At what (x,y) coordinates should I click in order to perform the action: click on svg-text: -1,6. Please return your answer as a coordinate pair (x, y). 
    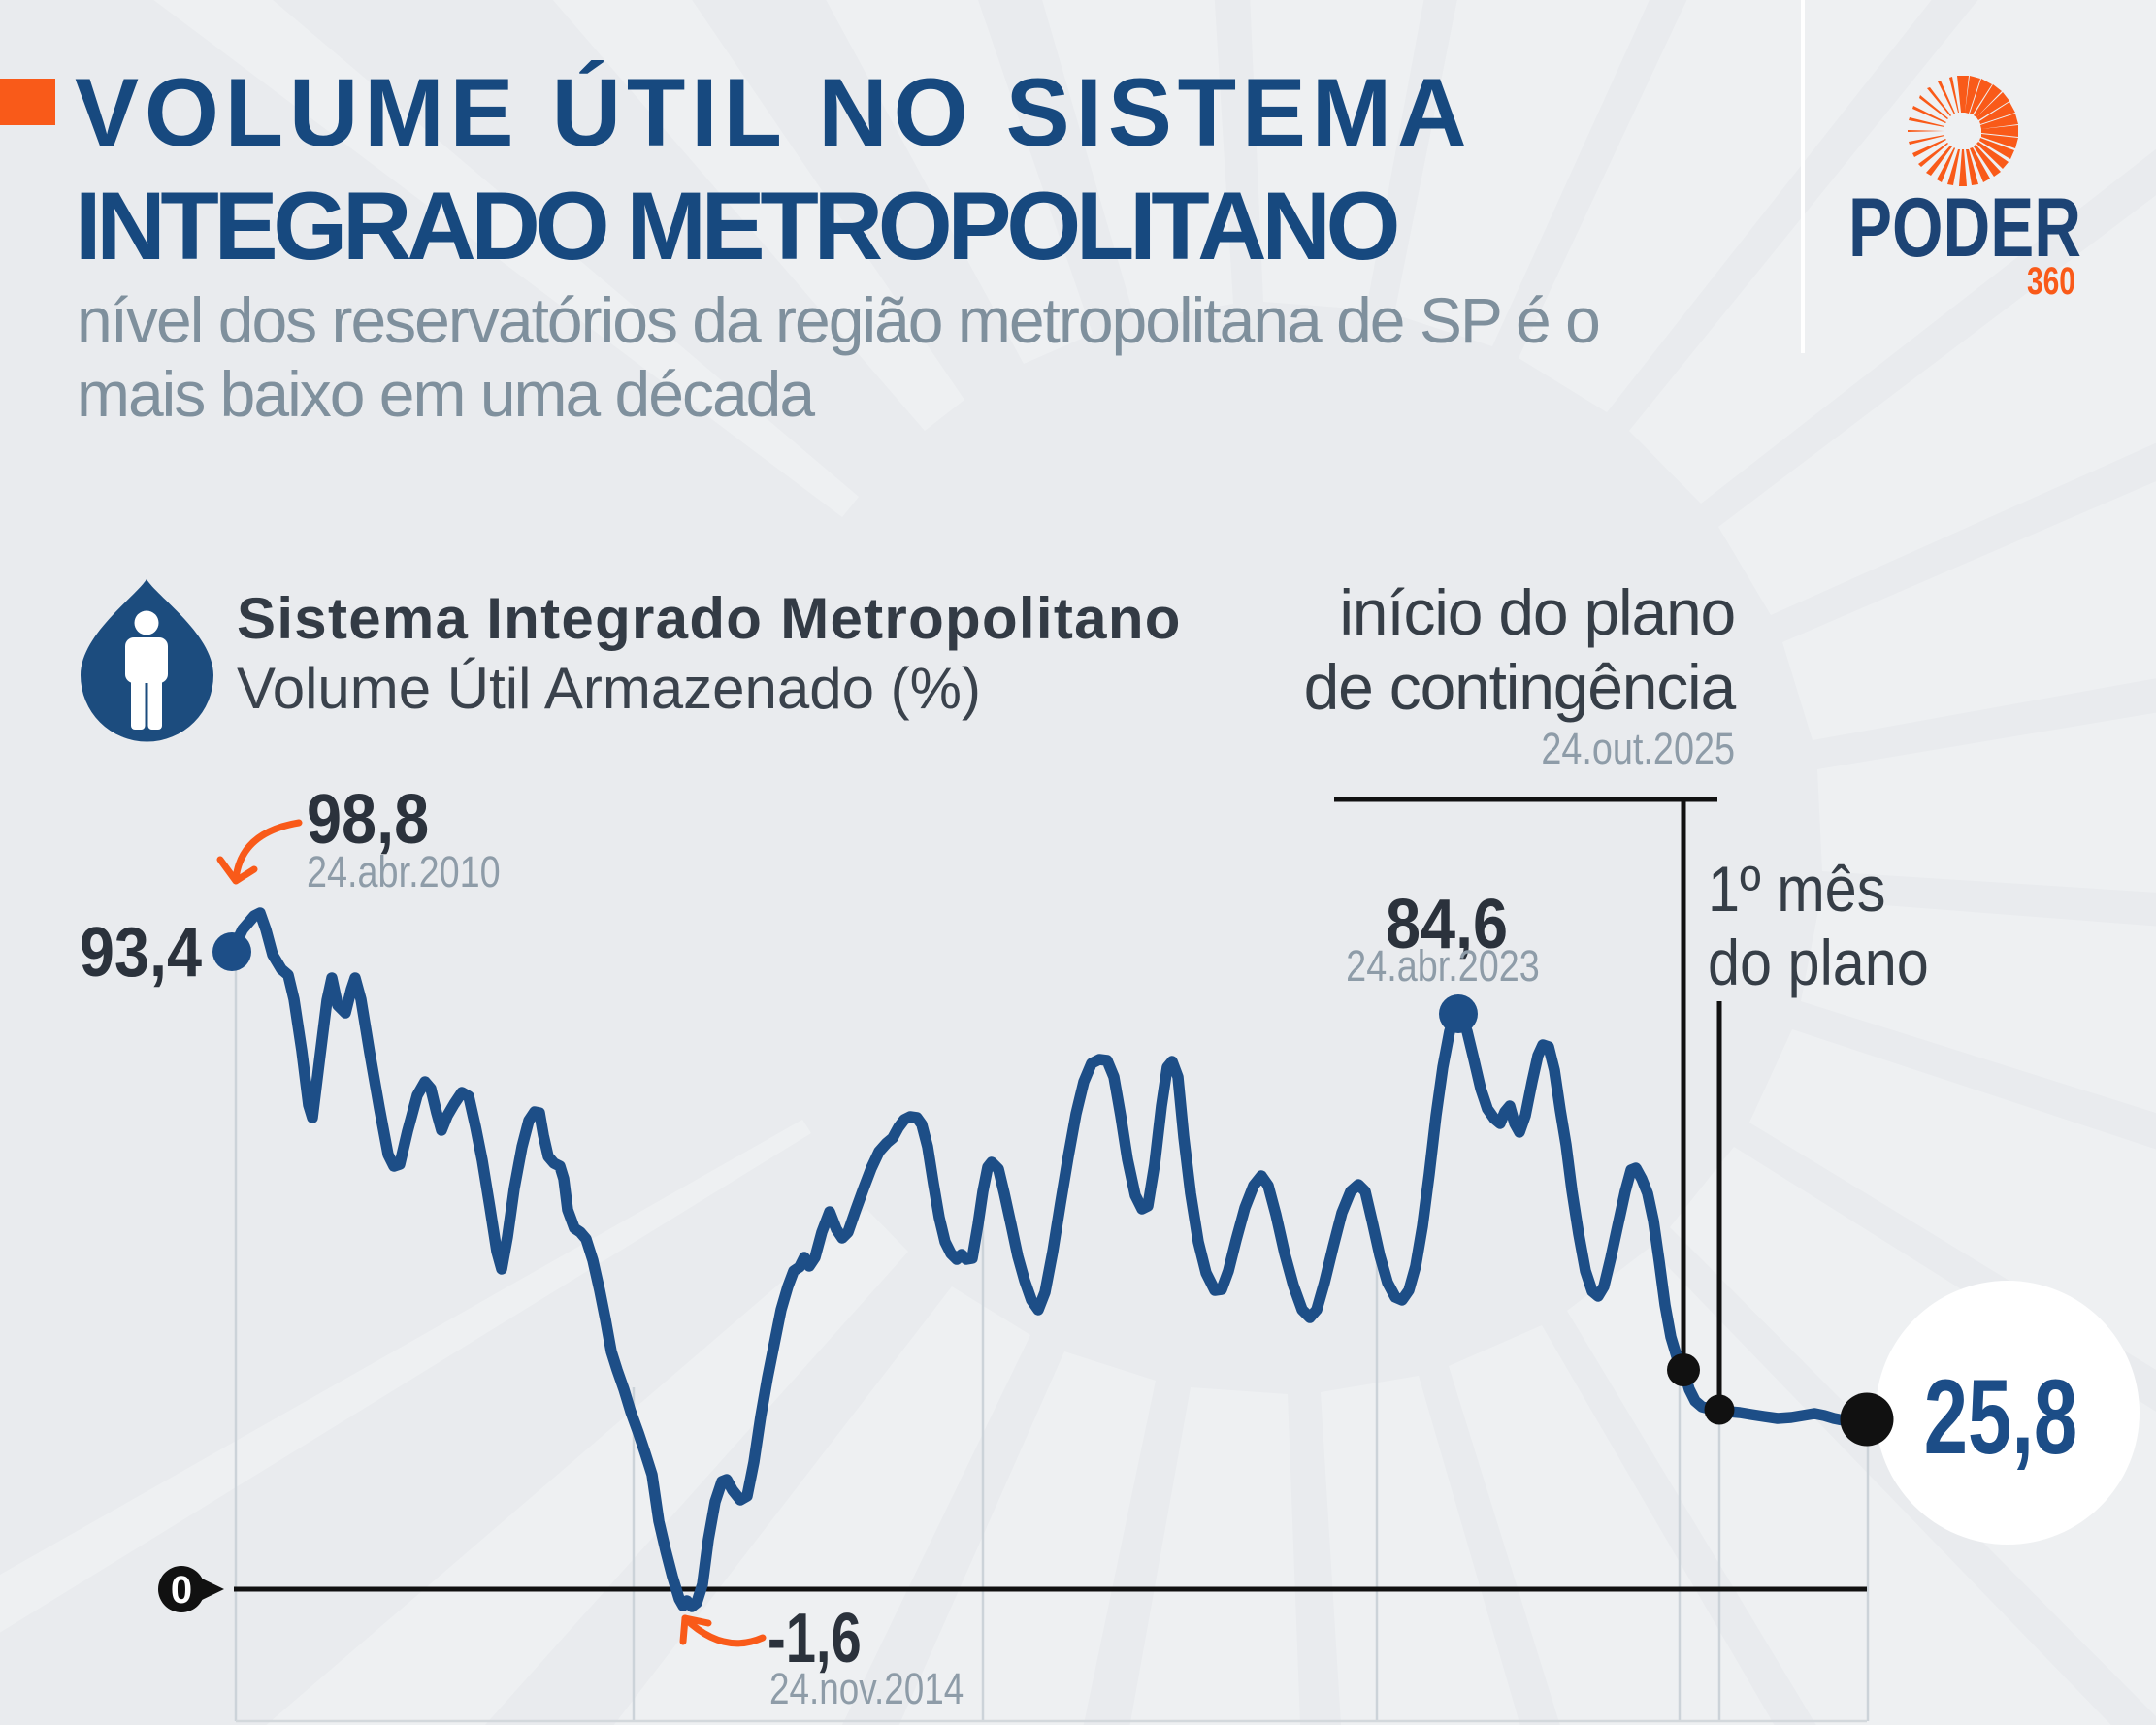
    Looking at the image, I should click on (815, 1637).